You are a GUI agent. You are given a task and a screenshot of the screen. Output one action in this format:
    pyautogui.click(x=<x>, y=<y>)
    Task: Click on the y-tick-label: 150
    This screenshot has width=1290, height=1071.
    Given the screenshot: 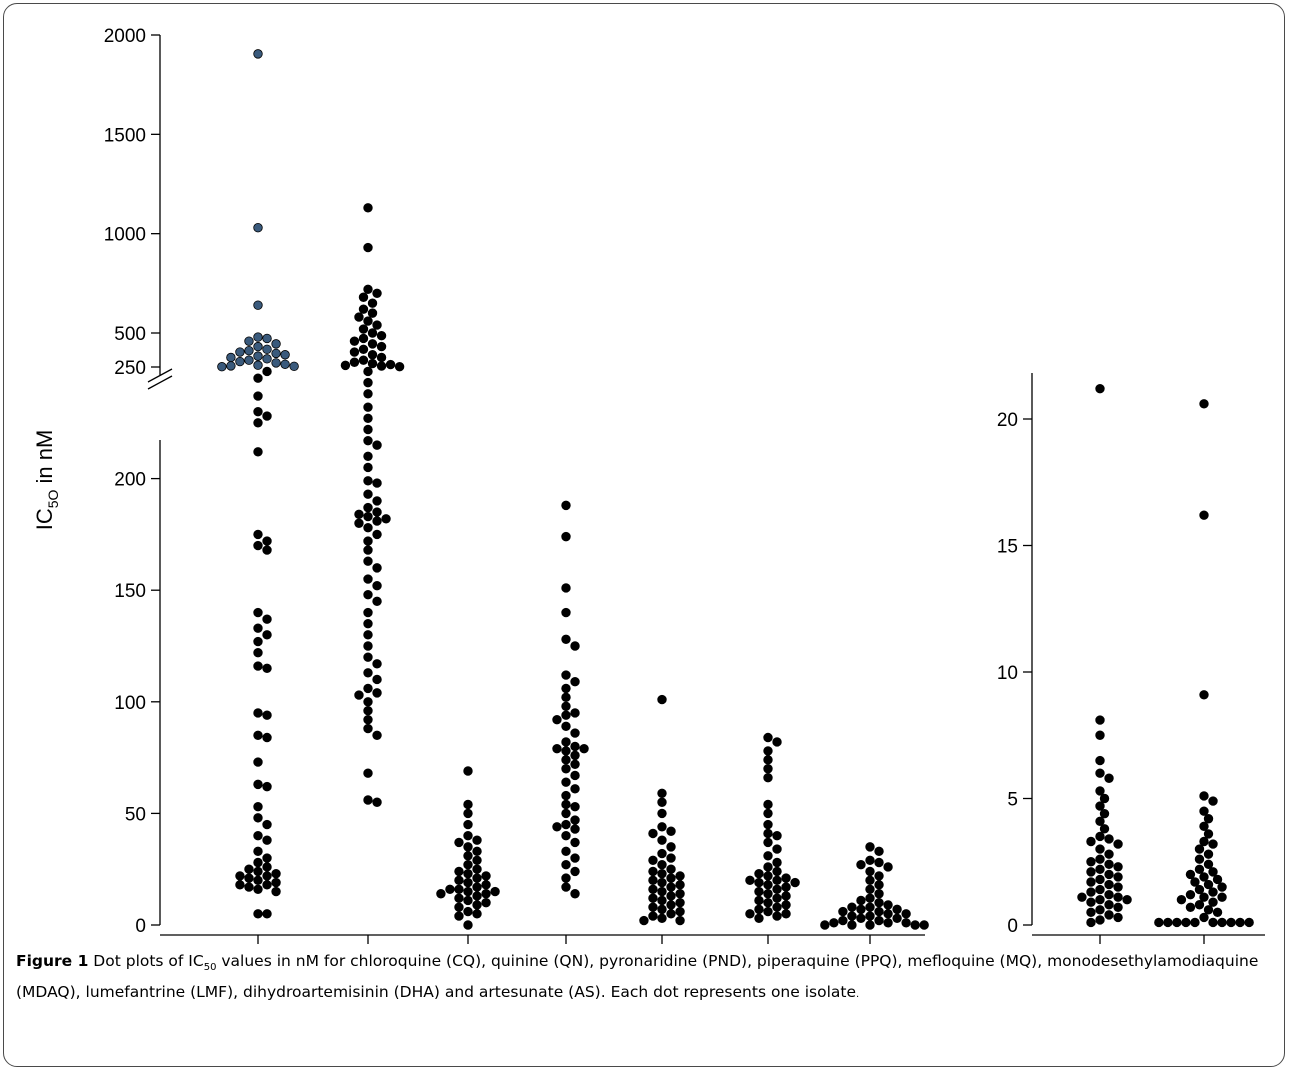 What is the action you would take?
    pyautogui.click(x=130, y=591)
    